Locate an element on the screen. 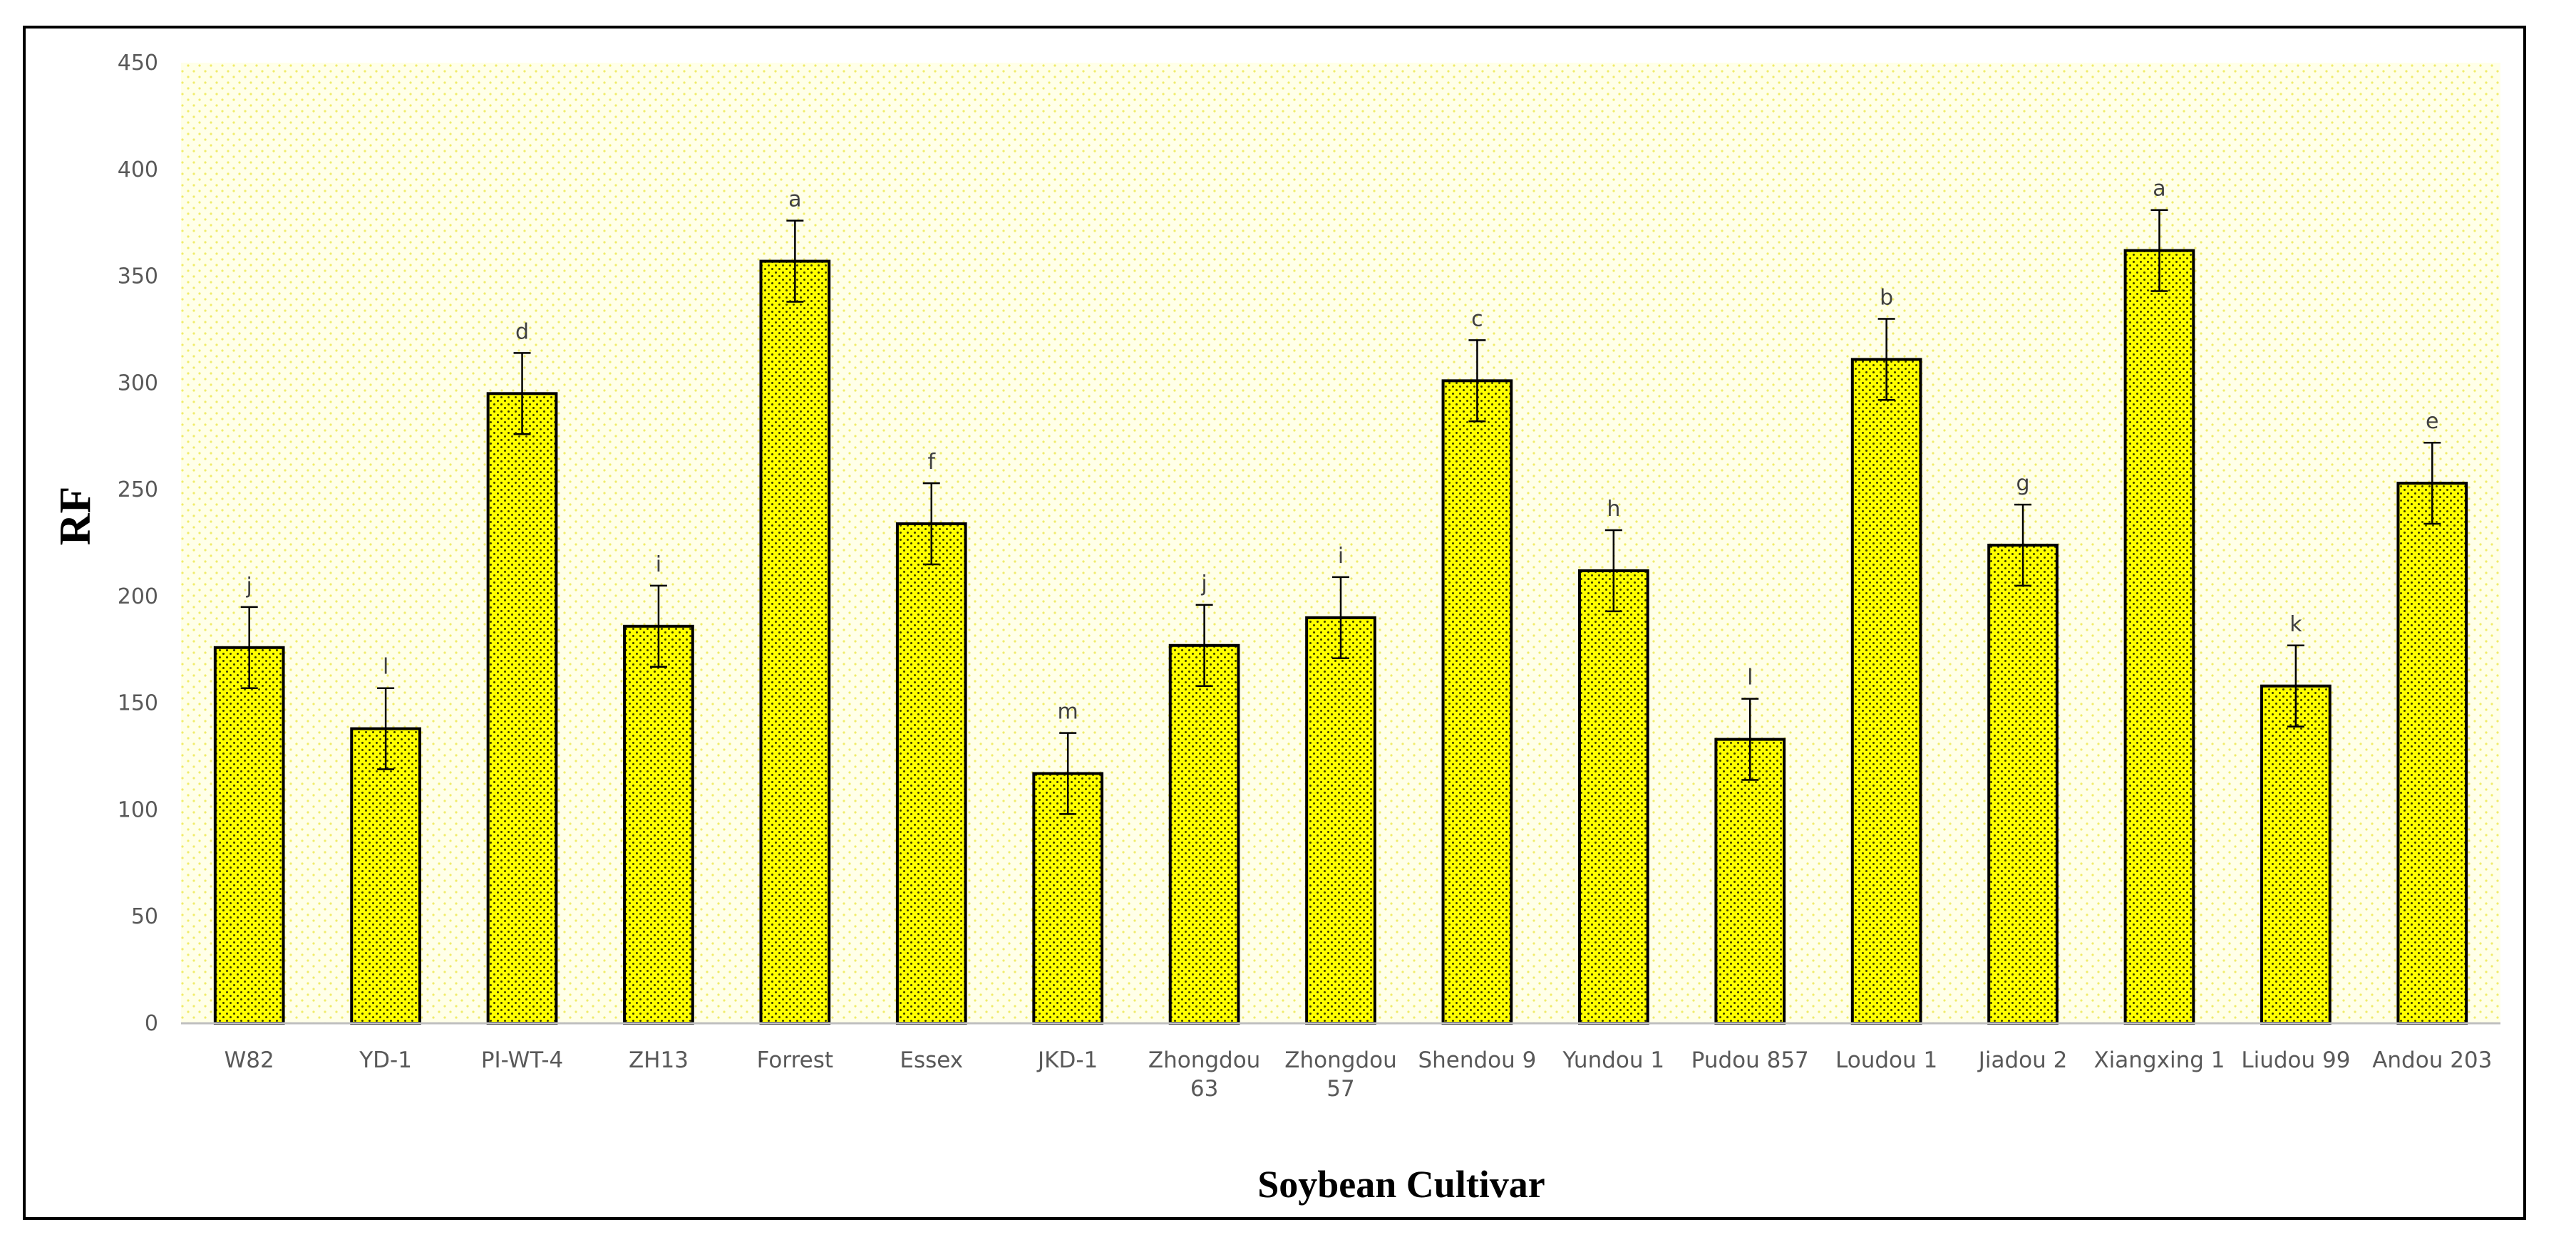 This screenshot has width=2576, height=1252. y-tick-label: 400 is located at coordinates (138, 169).